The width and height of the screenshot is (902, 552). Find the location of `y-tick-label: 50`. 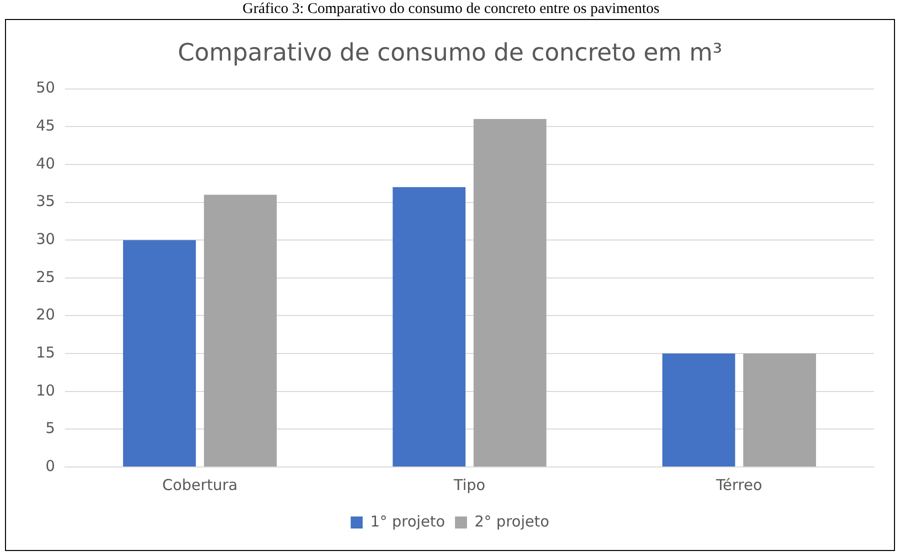

y-tick-label: 50 is located at coordinates (46, 87).